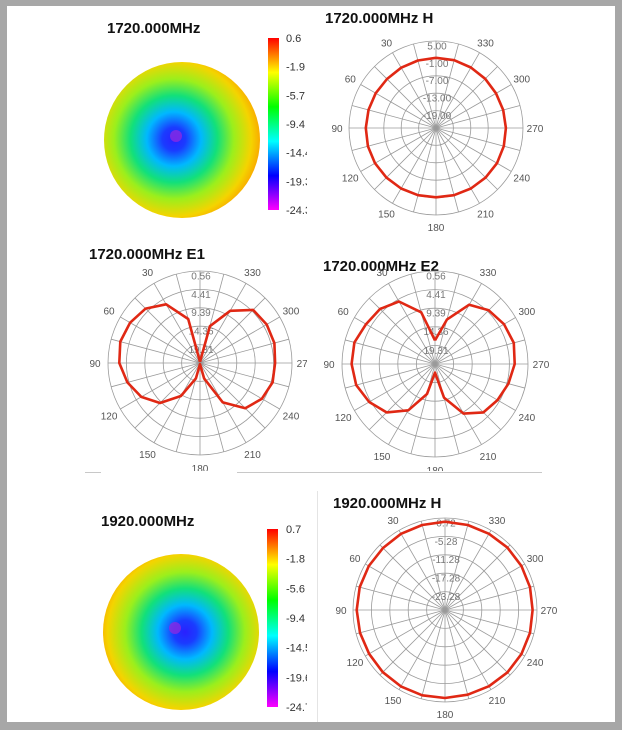 The width and height of the screenshot is (622, 730). Describe the element at coordinates (295, 619) in the screenshot. I see `colorbar-tick-label: -9.4` at that location.